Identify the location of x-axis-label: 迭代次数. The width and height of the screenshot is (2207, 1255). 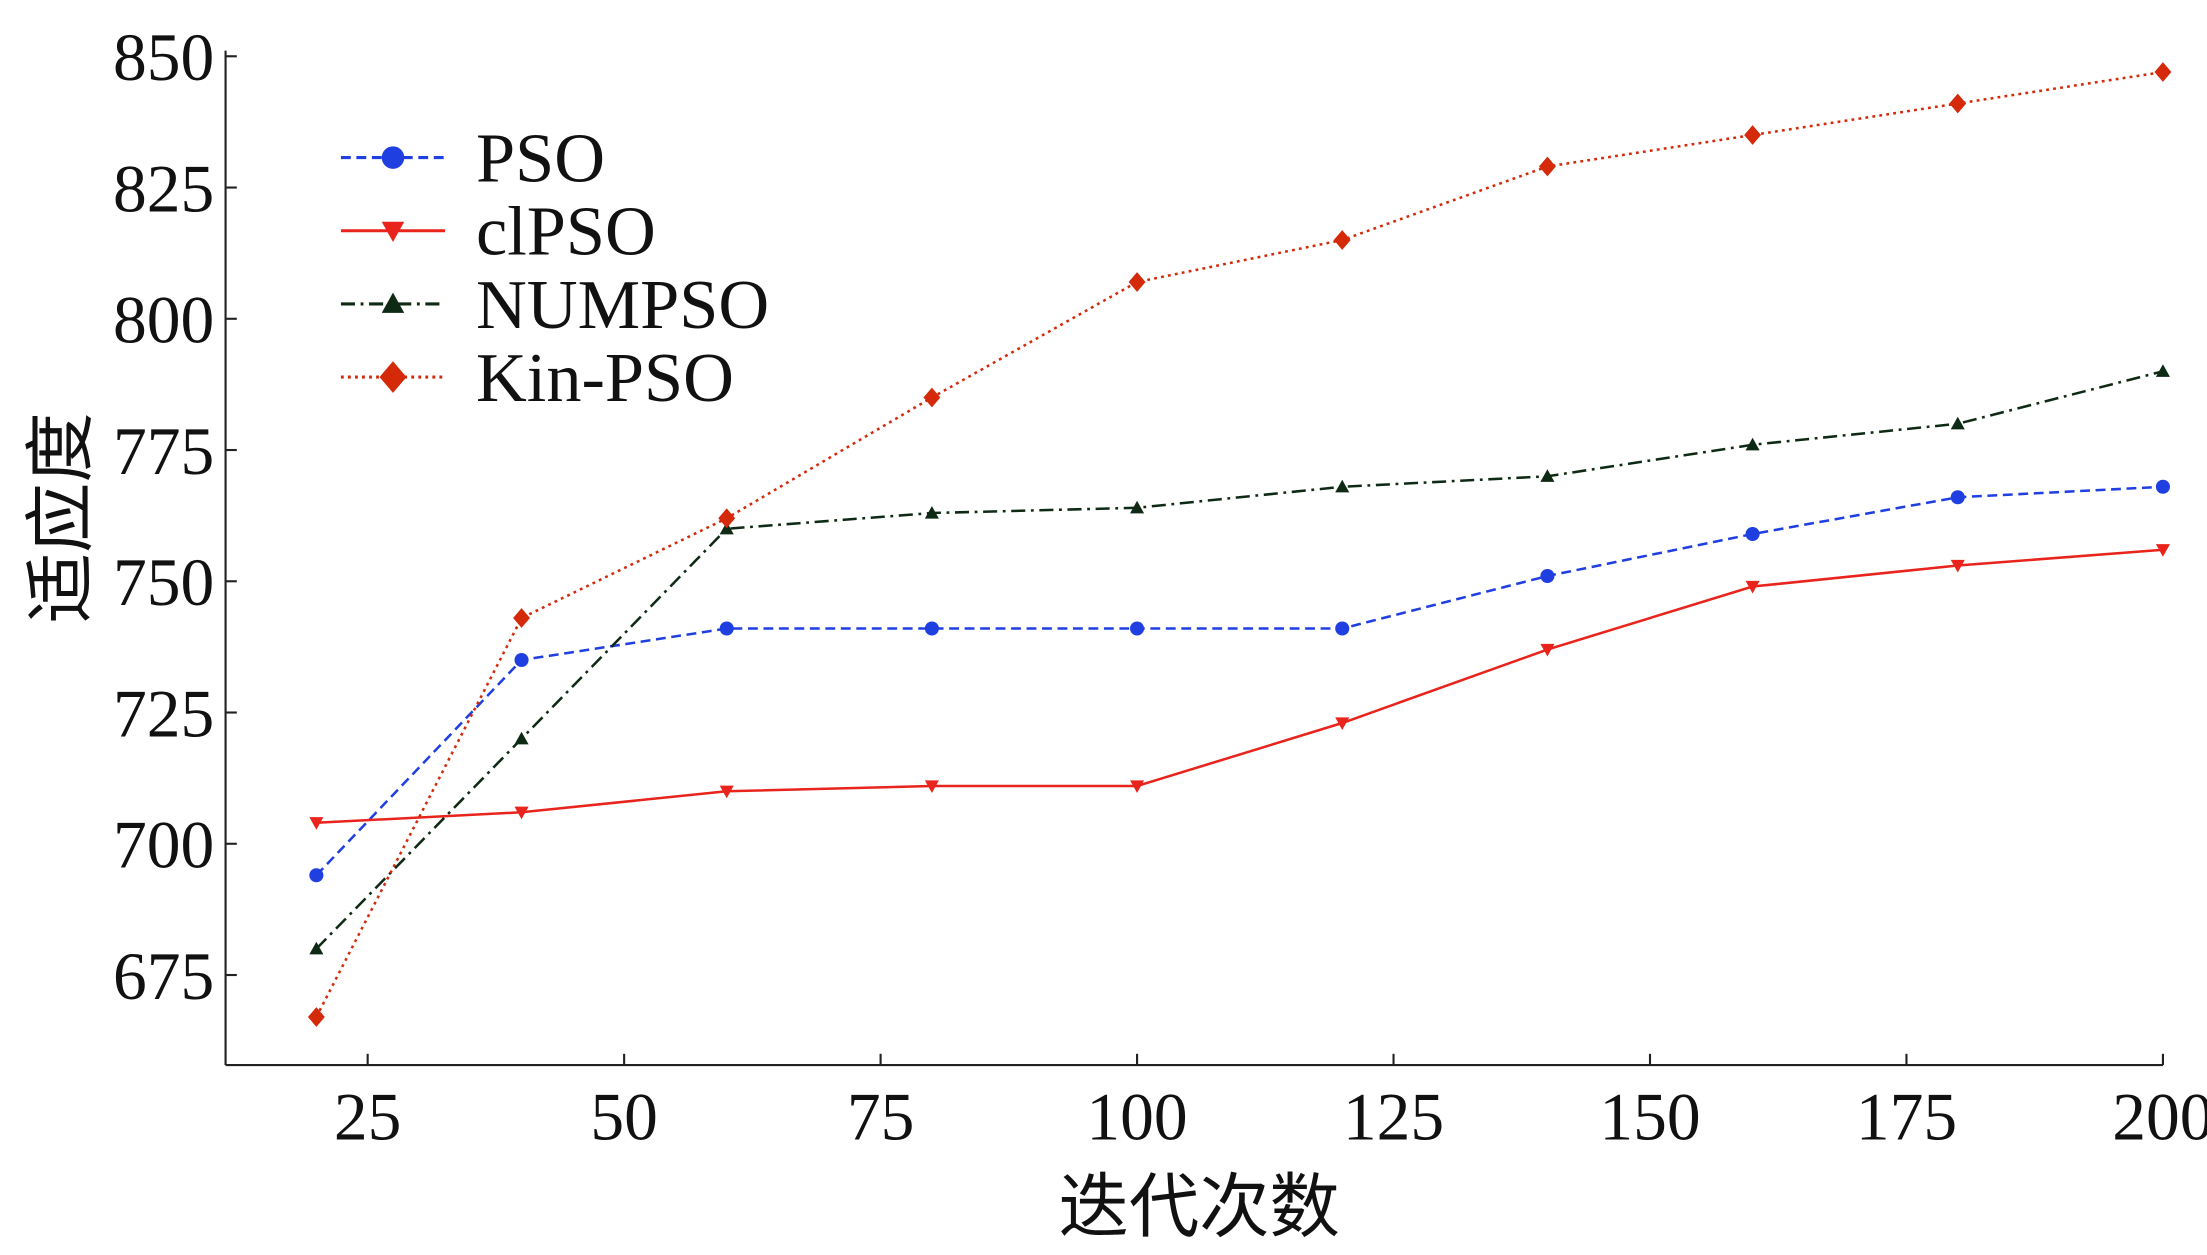
(1199, 1208).